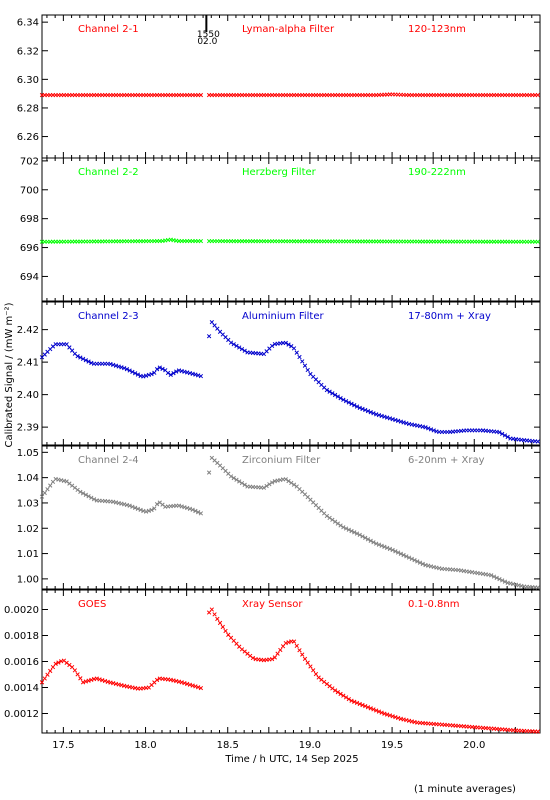 This screenshot has width=550, height=800. Describe the element at coordinates (28, 503) in the screenshot. I see `y-tick-label: 1.03` at that location.